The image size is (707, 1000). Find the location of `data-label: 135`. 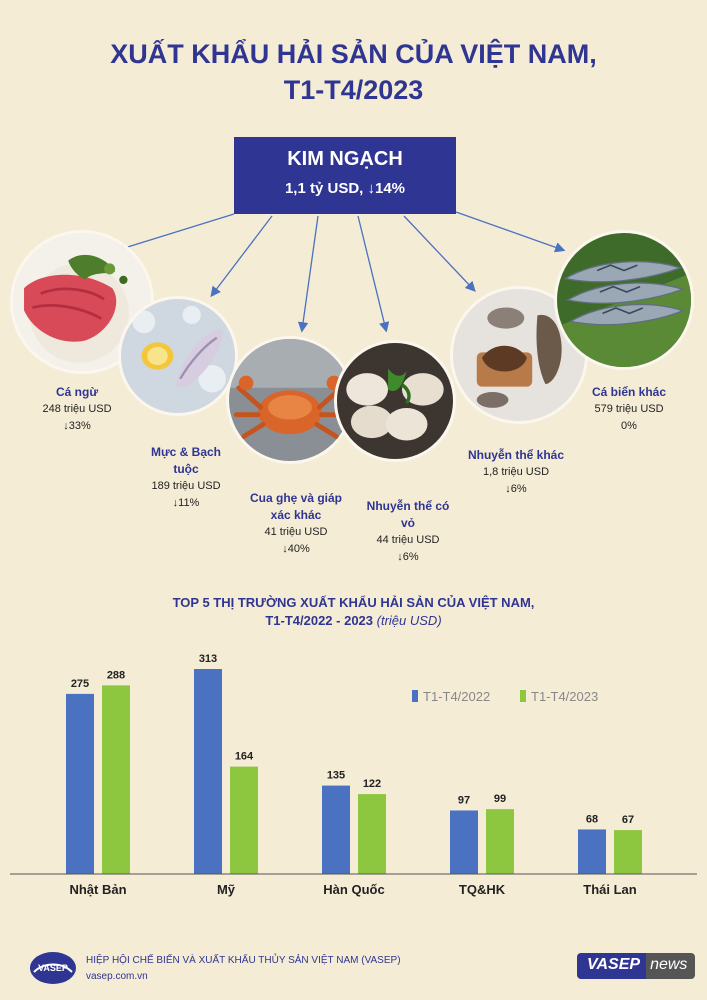

data-label: 135 is located at coordinates (336, 776).